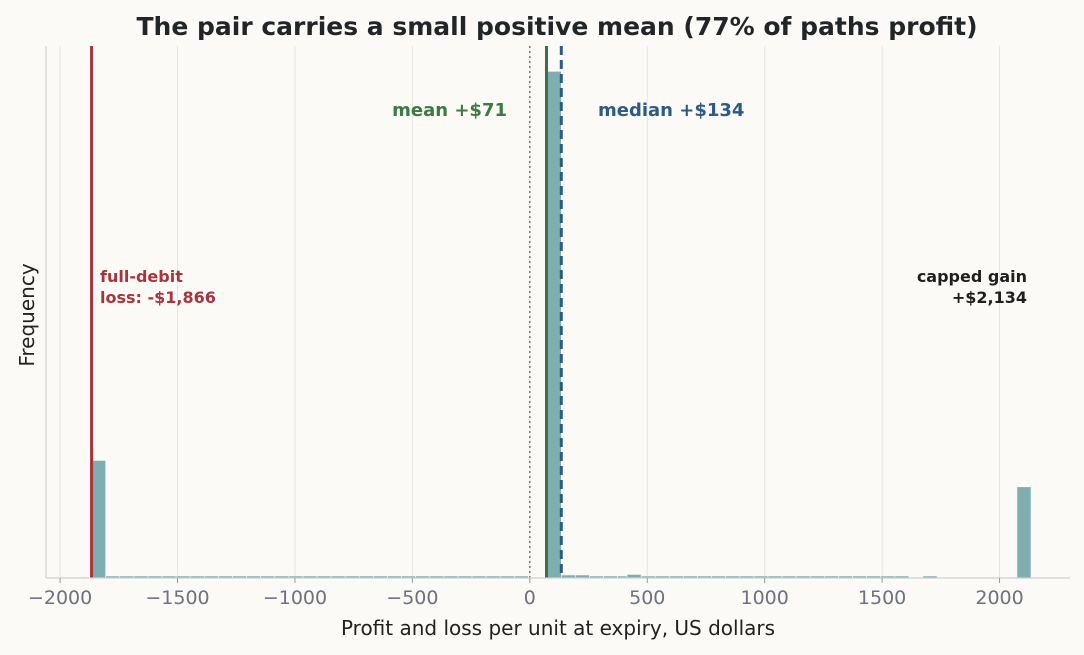 This screenshot has width=1084, height=655. Describe the element at coordinates (158, 297) in the screenshot. I see `loss-annotation-line2: loss: -$1,866` at that location.